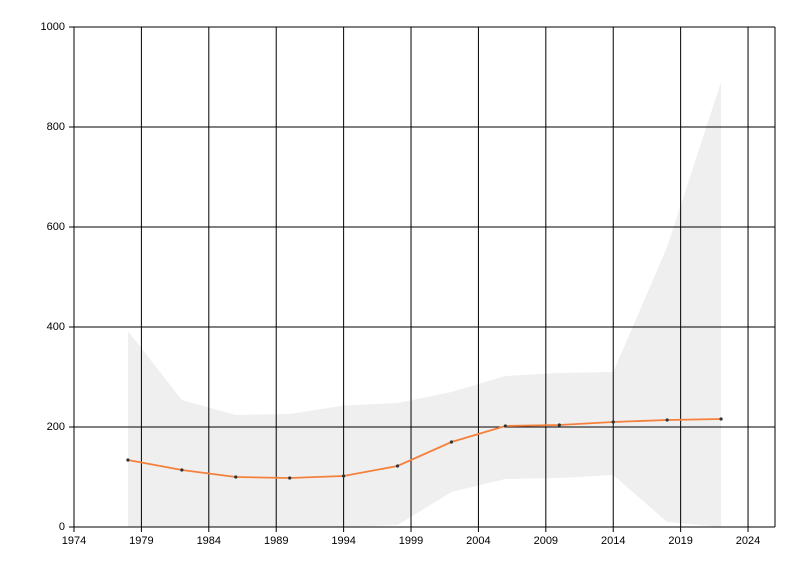  What do you see at coordinates (343, 541) in the screenshot?
I see `x-tick-label: 1994` at bounding box center [343, 541].